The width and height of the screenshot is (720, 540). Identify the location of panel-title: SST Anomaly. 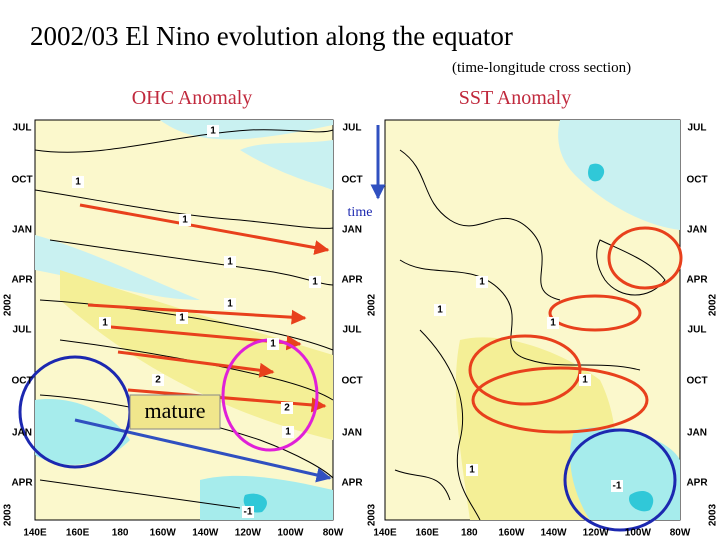
(515, 98).